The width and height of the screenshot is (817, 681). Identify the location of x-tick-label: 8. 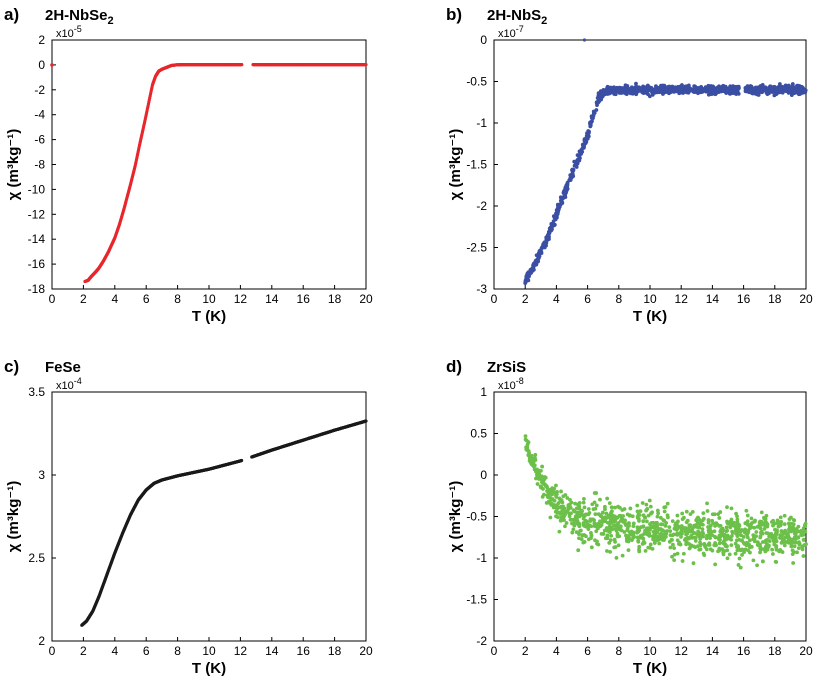
(618, 299).